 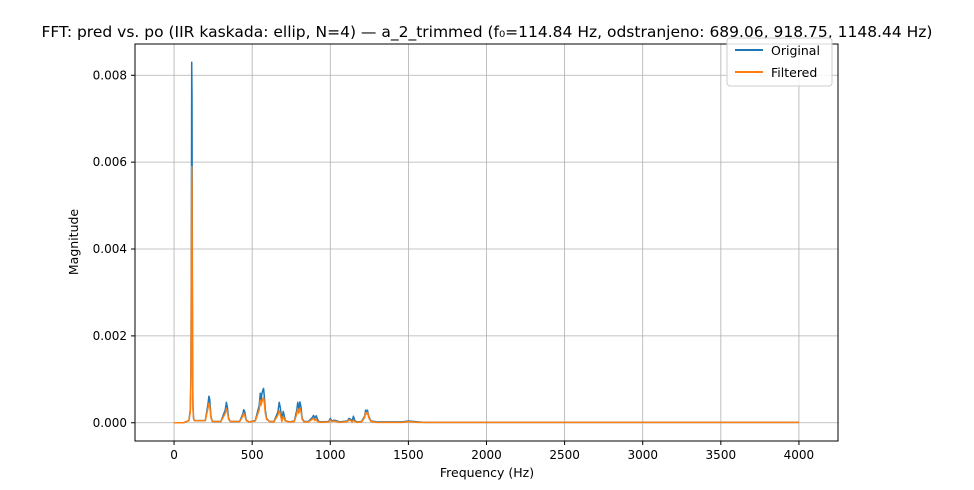 I want to click on x-tick-label: 3000, so click(x=642, y=455).